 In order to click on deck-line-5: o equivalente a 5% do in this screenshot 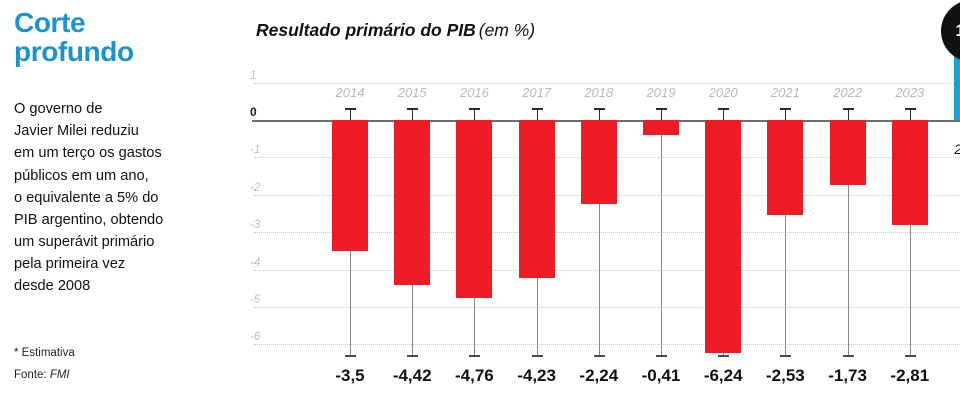, I will do `click(86, 197)`.